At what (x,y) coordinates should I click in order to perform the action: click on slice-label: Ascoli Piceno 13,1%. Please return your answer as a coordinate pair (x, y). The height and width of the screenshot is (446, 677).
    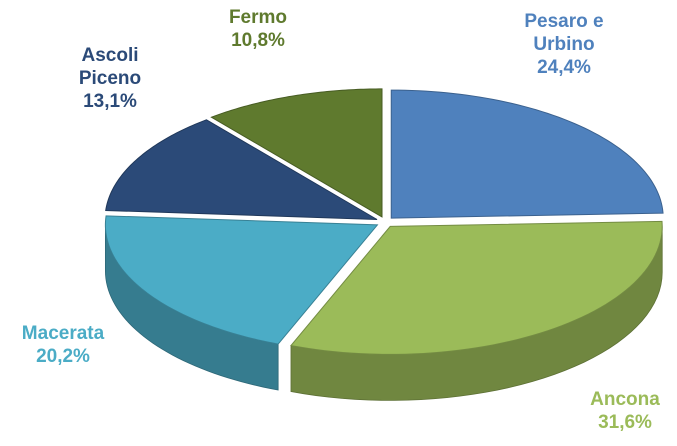
    Looking at the image, I should click on (110, 78).